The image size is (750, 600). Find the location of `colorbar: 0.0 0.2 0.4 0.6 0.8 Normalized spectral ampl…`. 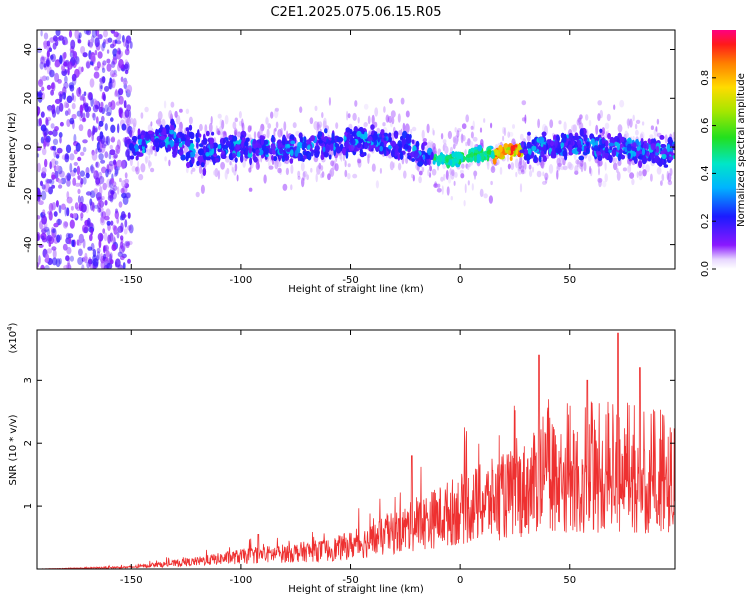

colorbar: 0.0 0.2 0.4 0.6 0.8 Normalized spectral ampl… is located at coordinates (723, 153).